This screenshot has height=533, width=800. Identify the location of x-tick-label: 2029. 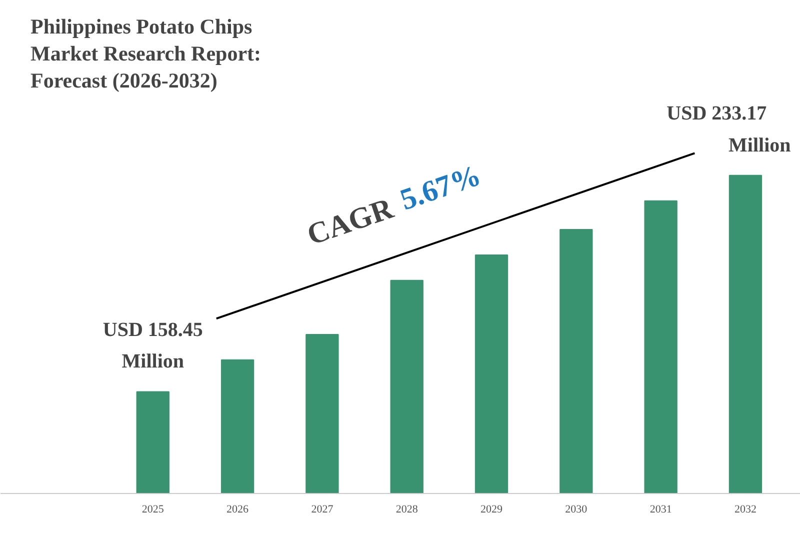
(492, 510).